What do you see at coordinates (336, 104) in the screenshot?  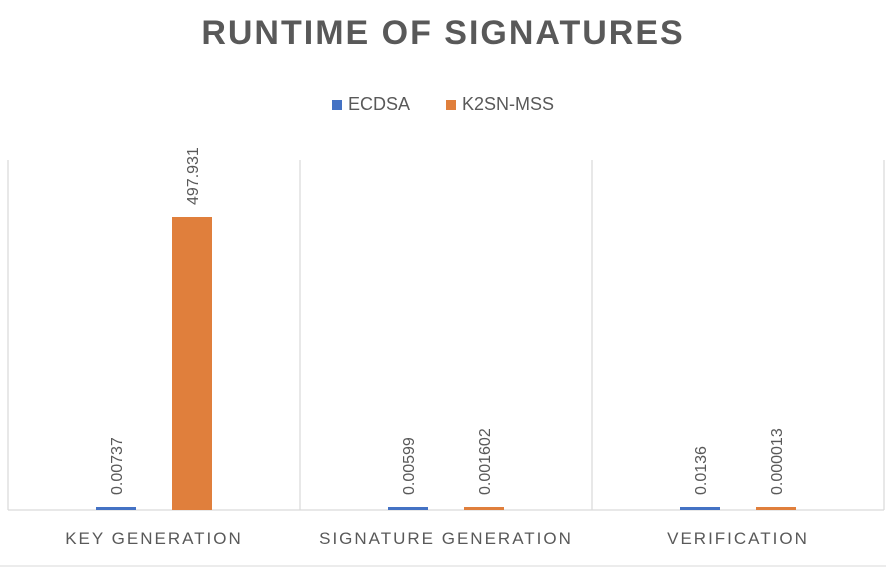 I see `legend-swatch-ecdsa` at bounding box center [336, 104].